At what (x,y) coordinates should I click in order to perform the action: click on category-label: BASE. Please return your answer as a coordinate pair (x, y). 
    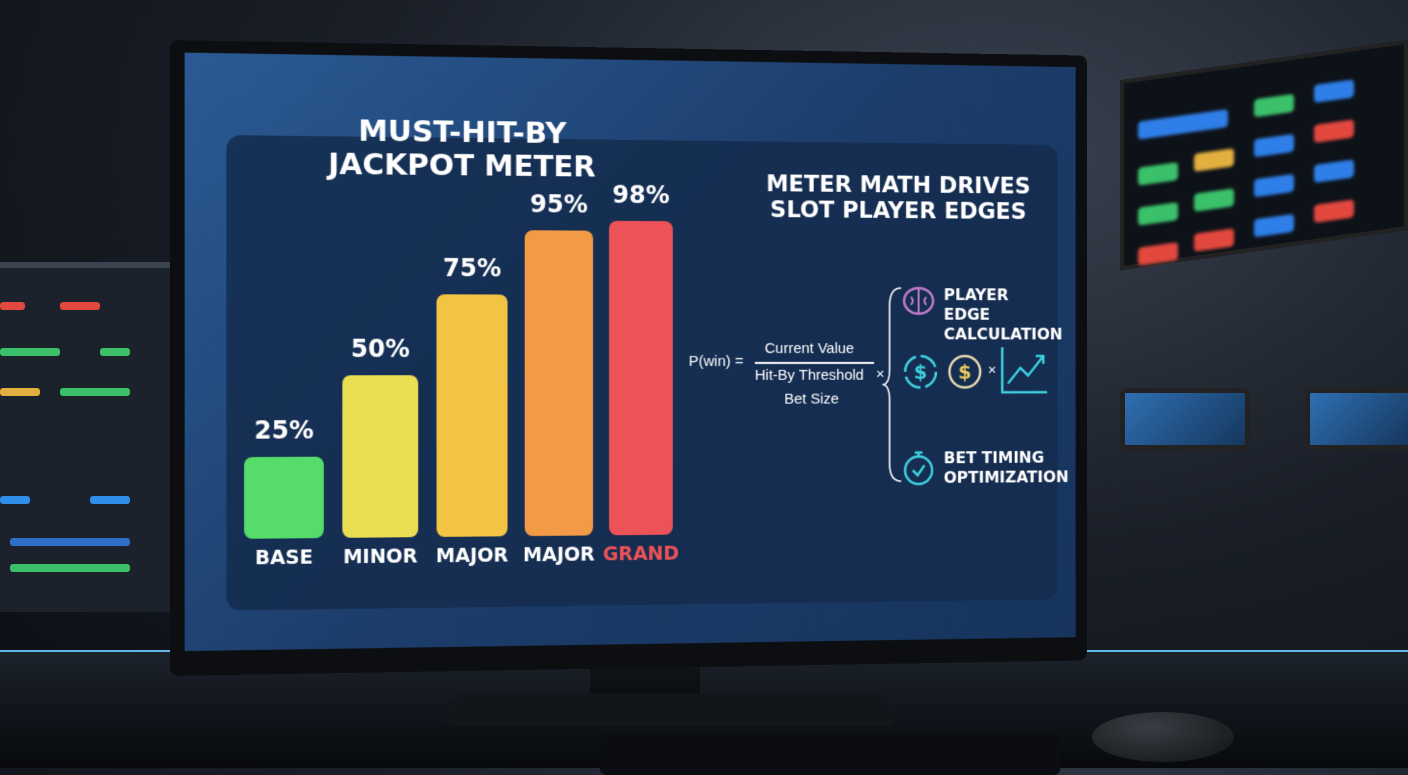
    Looking at the image, I should click on (284, 558).